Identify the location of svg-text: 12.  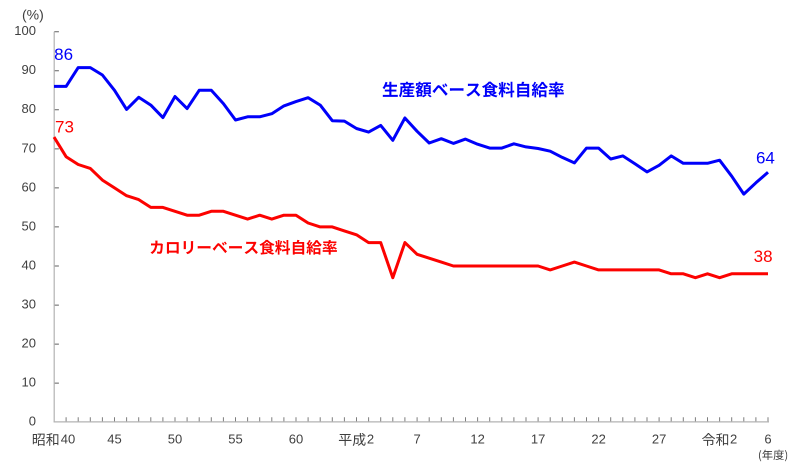
(477, 439).